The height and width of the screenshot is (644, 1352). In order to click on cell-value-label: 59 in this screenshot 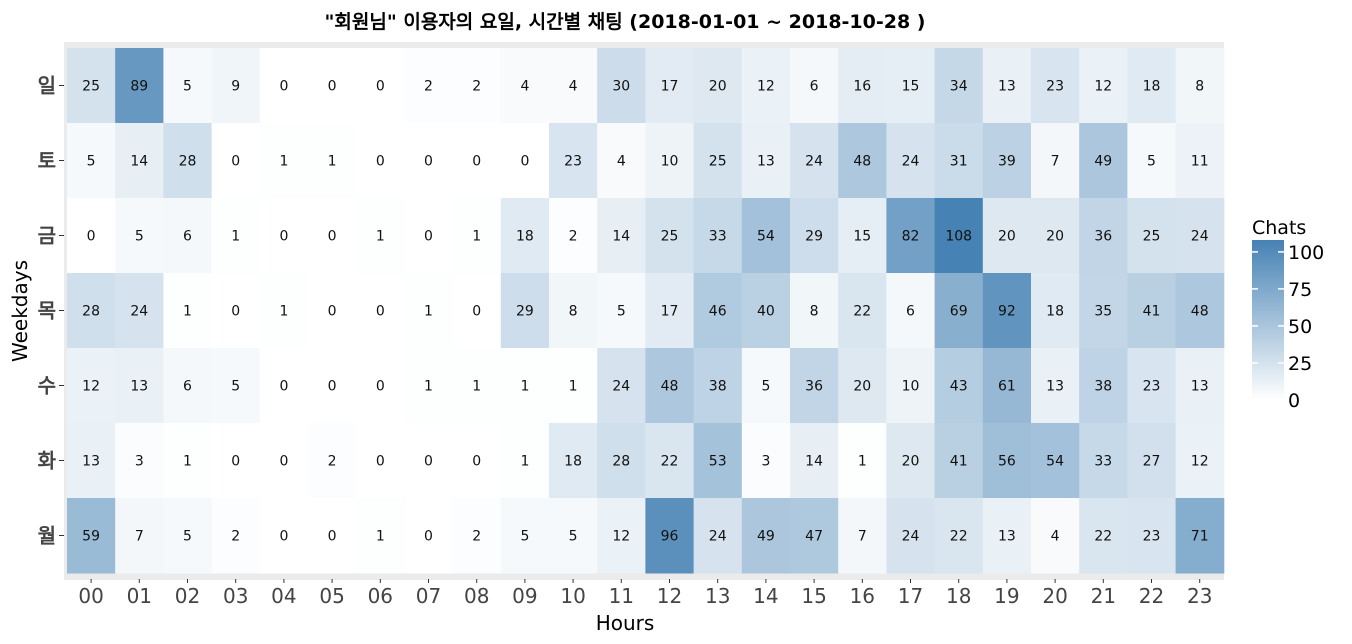, I will do `click(91, 537)`.